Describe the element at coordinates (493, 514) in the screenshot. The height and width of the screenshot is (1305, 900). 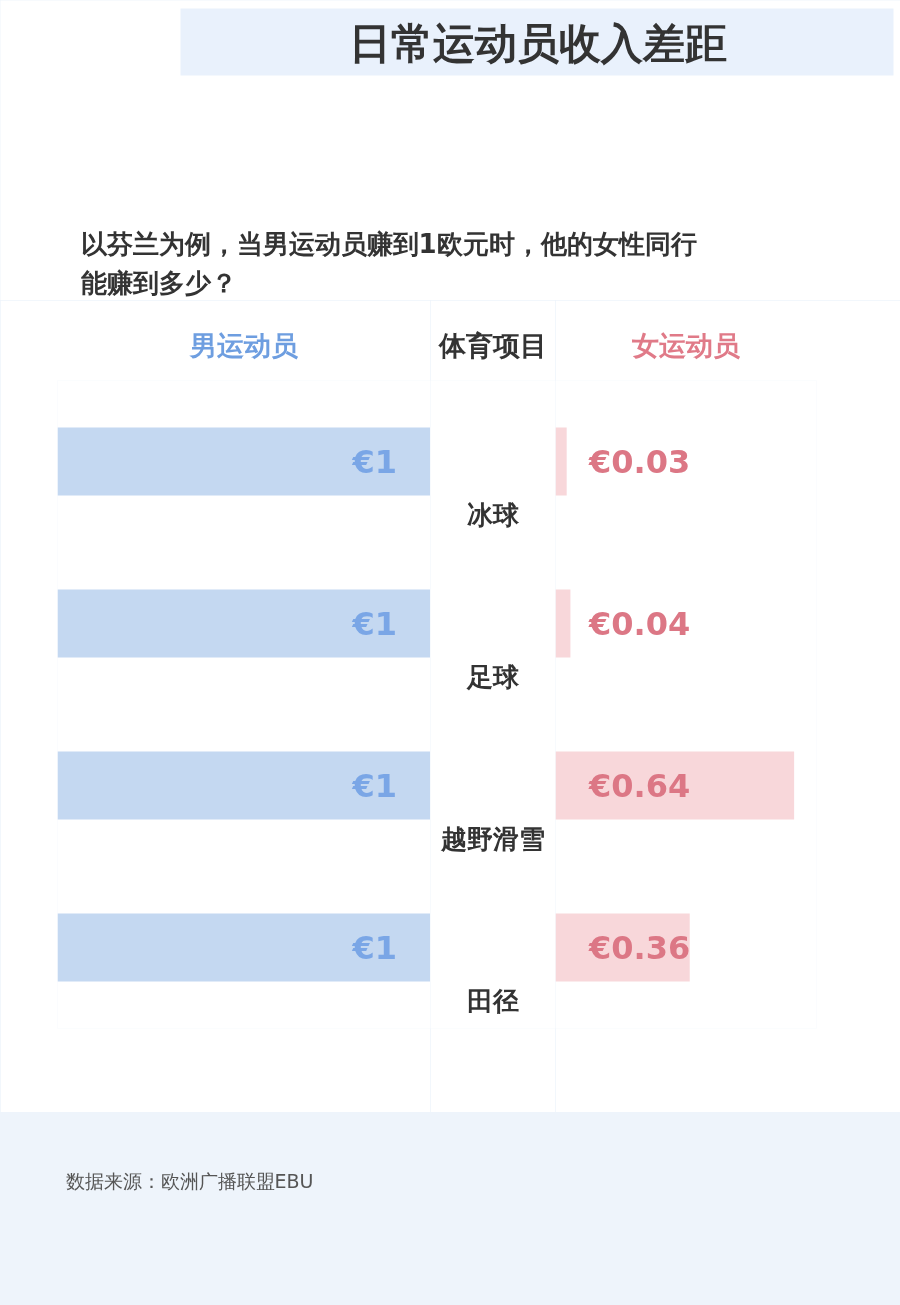
I see `y-tick-label: 冰球` at that location.